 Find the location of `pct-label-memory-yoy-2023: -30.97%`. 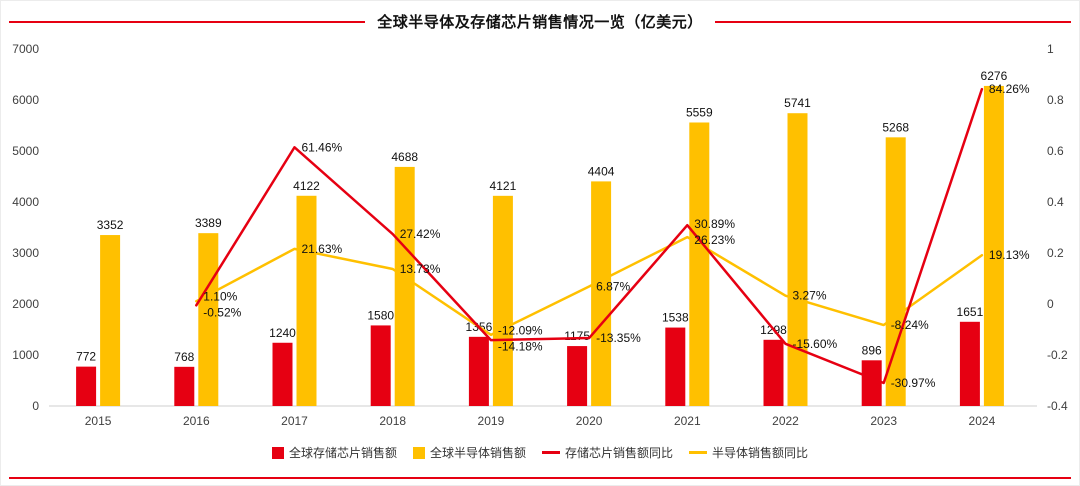

pct-label-memory-yoy-2023: -30.97% is located at coordinates (913, 383).